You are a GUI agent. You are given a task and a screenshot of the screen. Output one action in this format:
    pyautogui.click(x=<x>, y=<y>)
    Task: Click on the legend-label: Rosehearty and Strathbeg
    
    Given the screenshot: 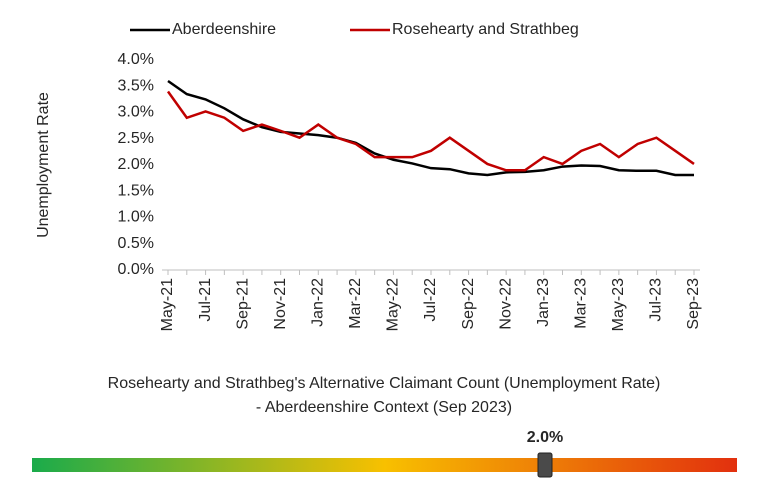 What is the action you would take?
    pyautogui.click(x=485, y=29)
    